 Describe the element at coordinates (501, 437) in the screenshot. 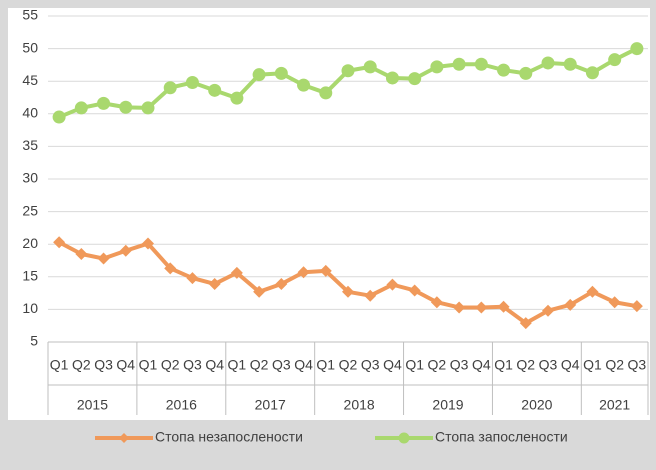

I see `legend-label: Стопа запослености` at that location.